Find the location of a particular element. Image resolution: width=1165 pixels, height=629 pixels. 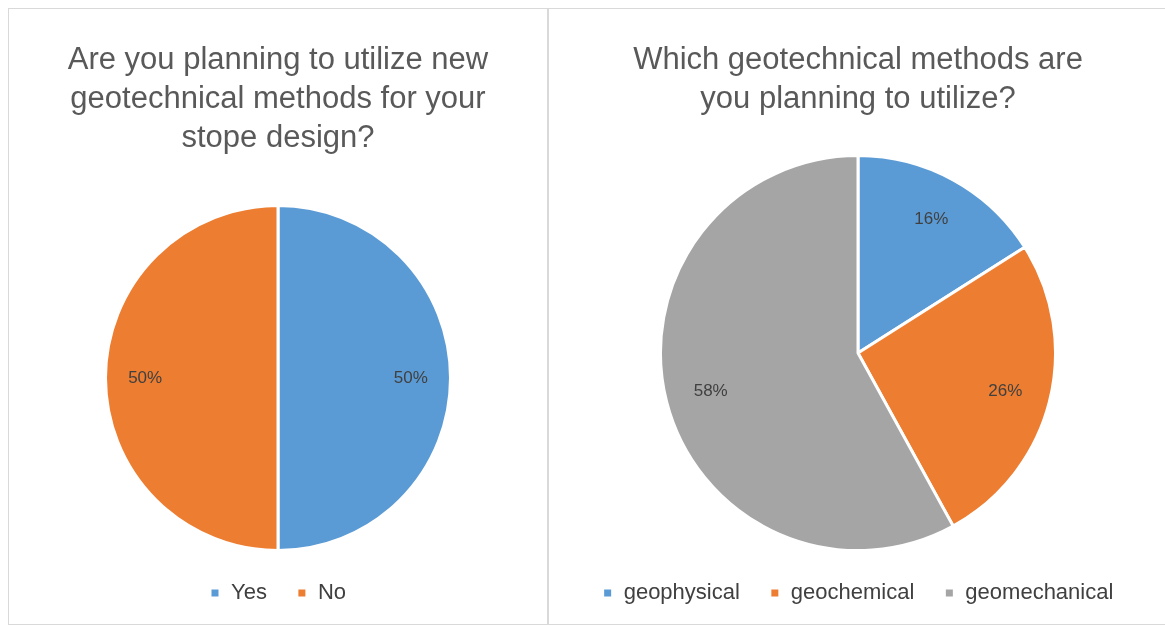

legend-label: geochemical is located at coordinates (852, 592).